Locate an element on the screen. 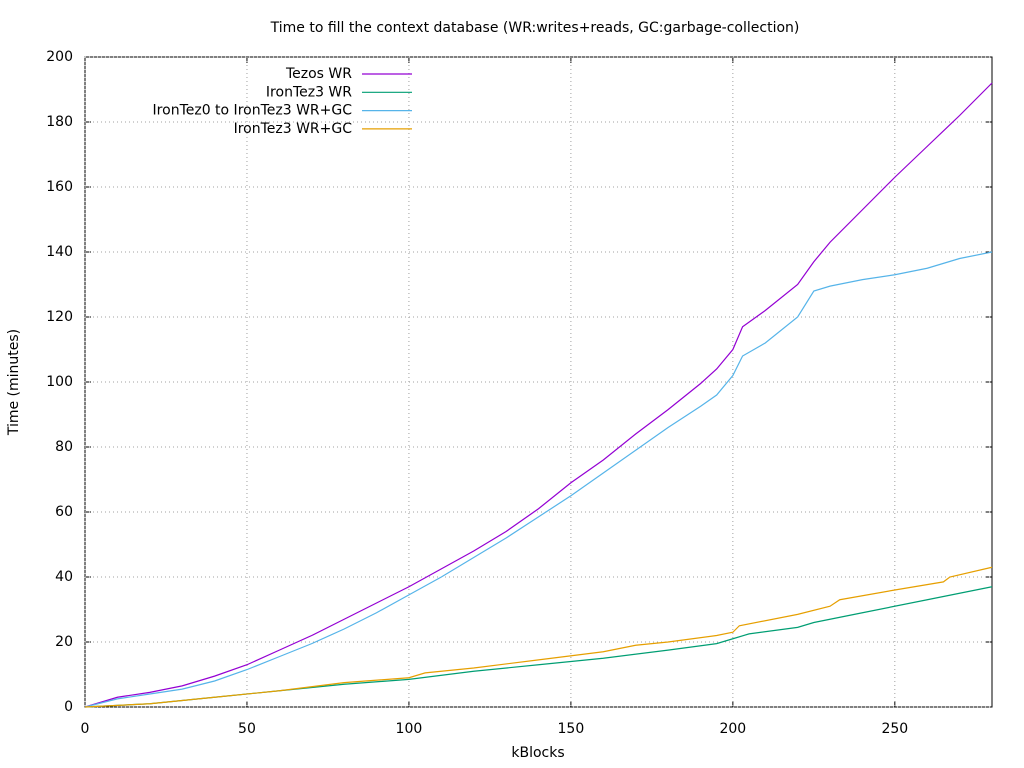  legend-label: Tezos WR is located at coordinates (318, 74).